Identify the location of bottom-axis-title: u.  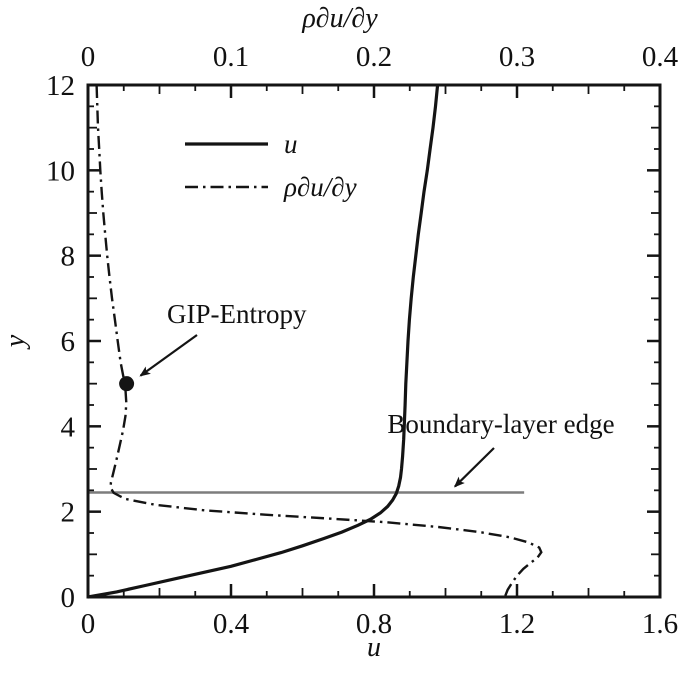
(374, 647).